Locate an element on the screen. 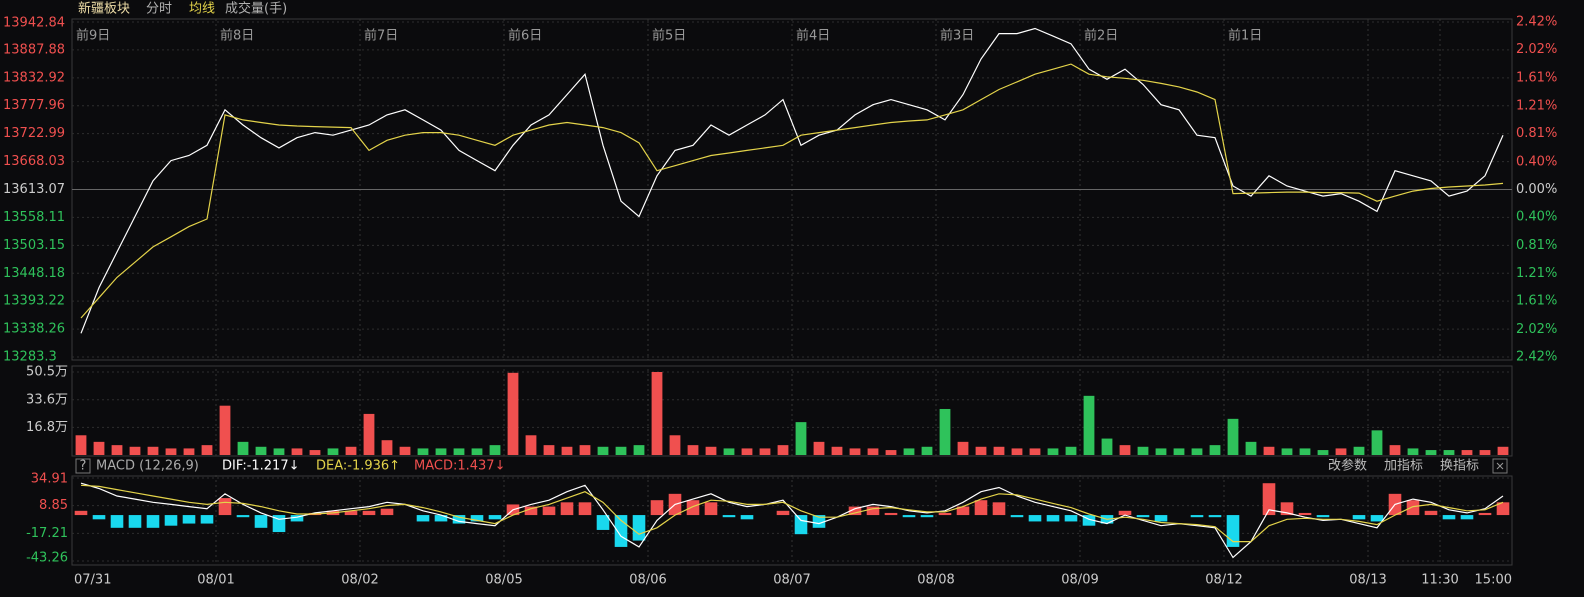  y-tick-label: 16.8万 is located at coordinates (47, 427).